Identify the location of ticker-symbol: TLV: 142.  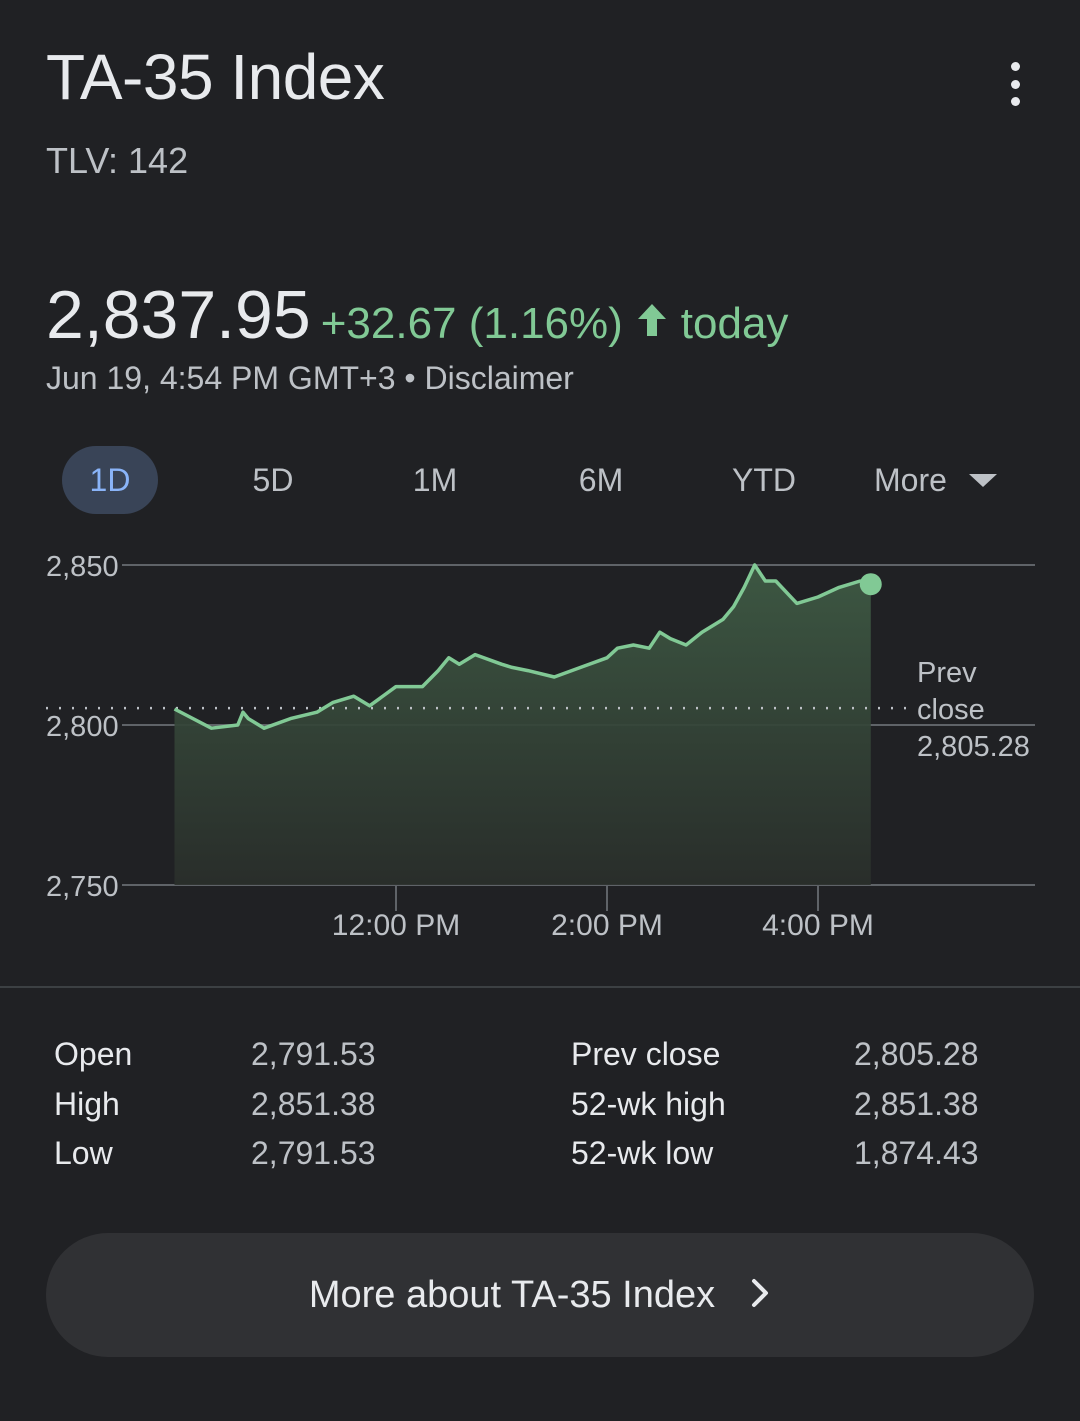
(117, 160).